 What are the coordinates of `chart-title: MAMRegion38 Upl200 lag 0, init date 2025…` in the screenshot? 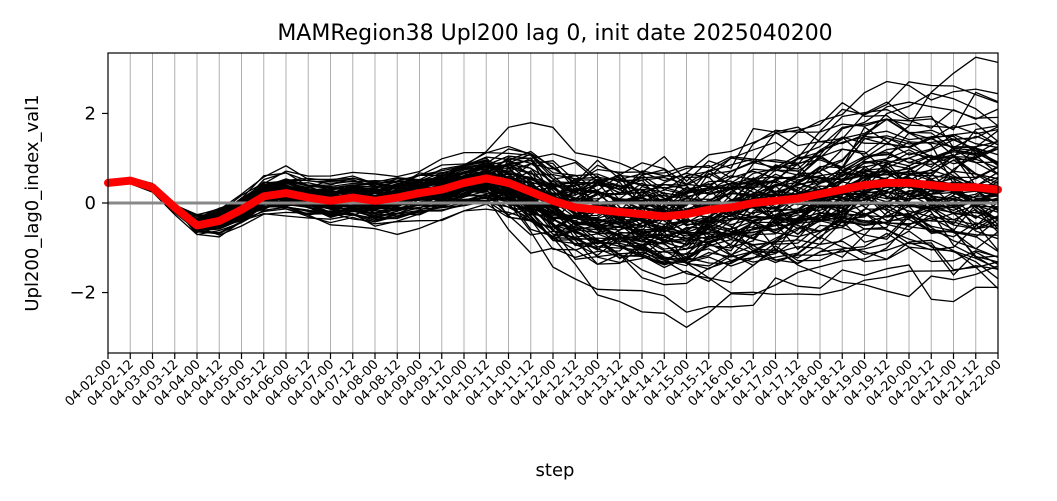 It's located at (554, 33).